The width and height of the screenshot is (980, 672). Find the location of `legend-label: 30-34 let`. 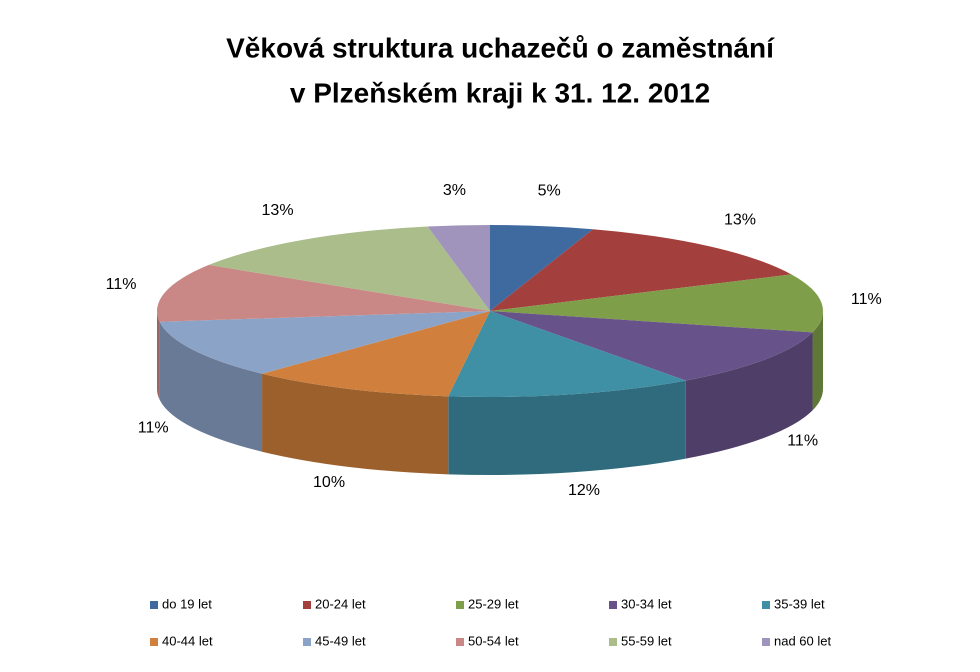

legend-label: 30-34 let is located at coordinates (646, 603).